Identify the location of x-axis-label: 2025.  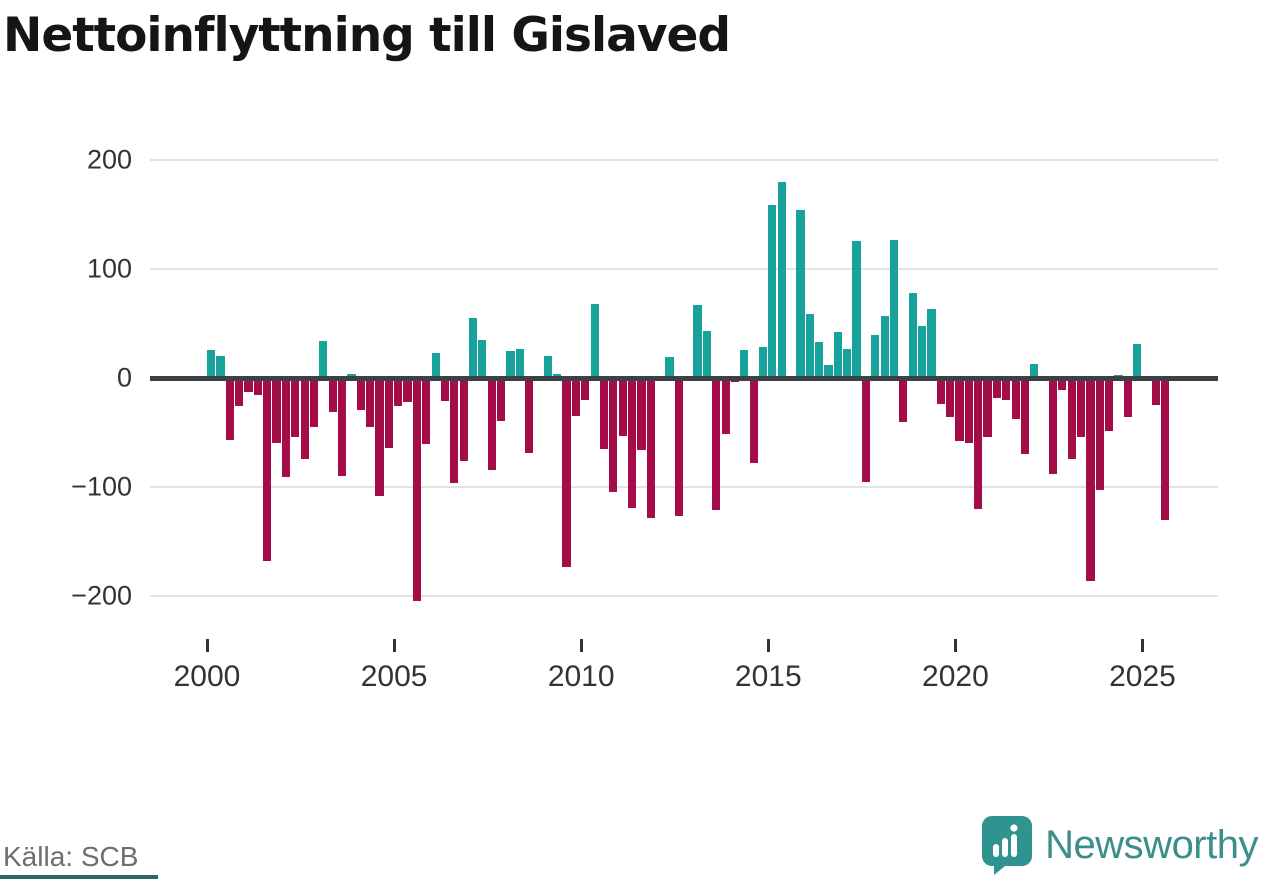
(1142, 676).